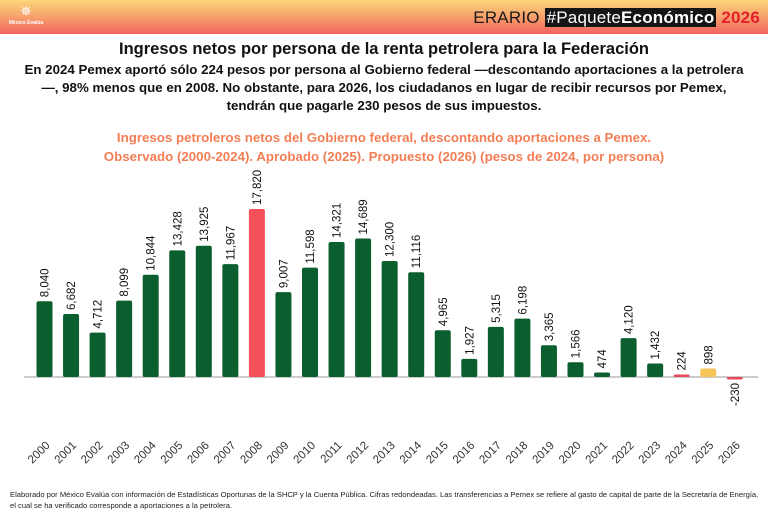 The height and width of the screenshot is (512, 768). I want to click on x-tick-label-2003: 2003, so click(119, 453).